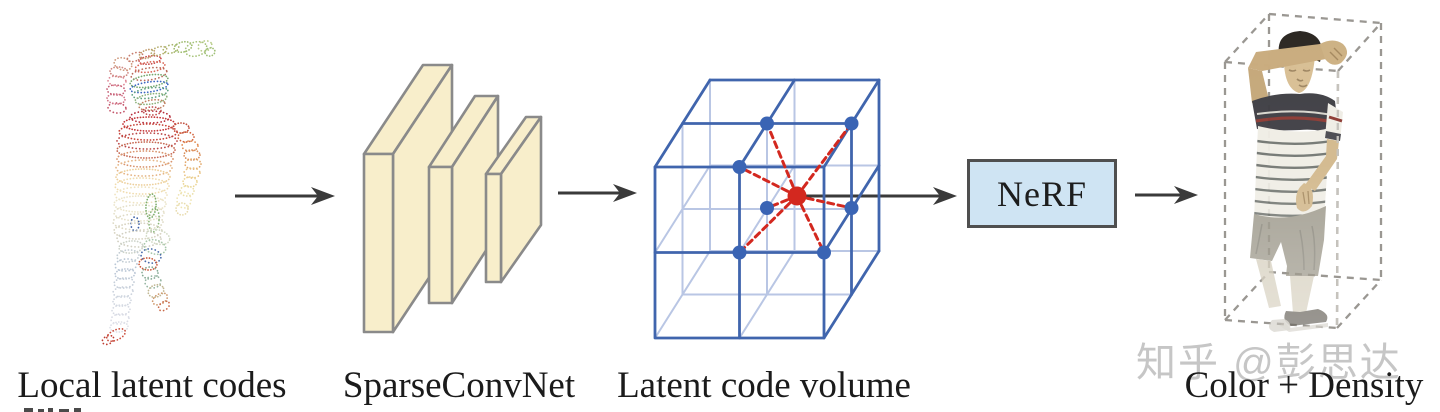 Image resolution: width=1440 pixels, height=412 pixels. What do you see at coordinates (1335, 119) in the screenshot?
I see `sleeve-red-stripe` at bounding box center [1335, 119].